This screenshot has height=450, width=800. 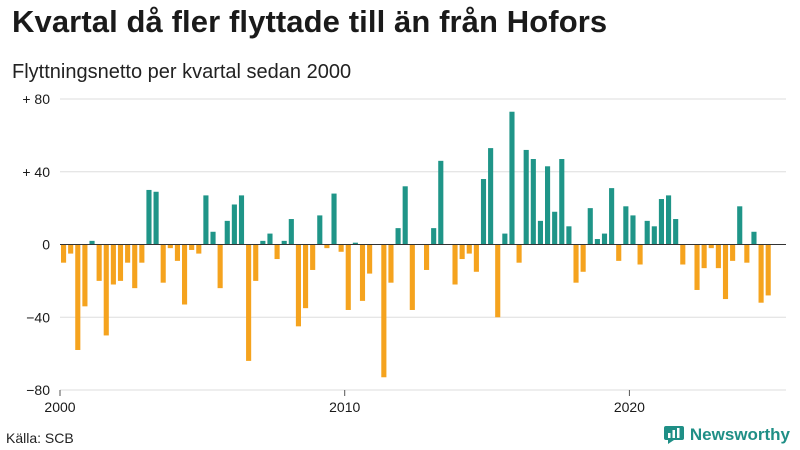 I want to click on y-tick-label: + 80, so click(x=36, y=99).